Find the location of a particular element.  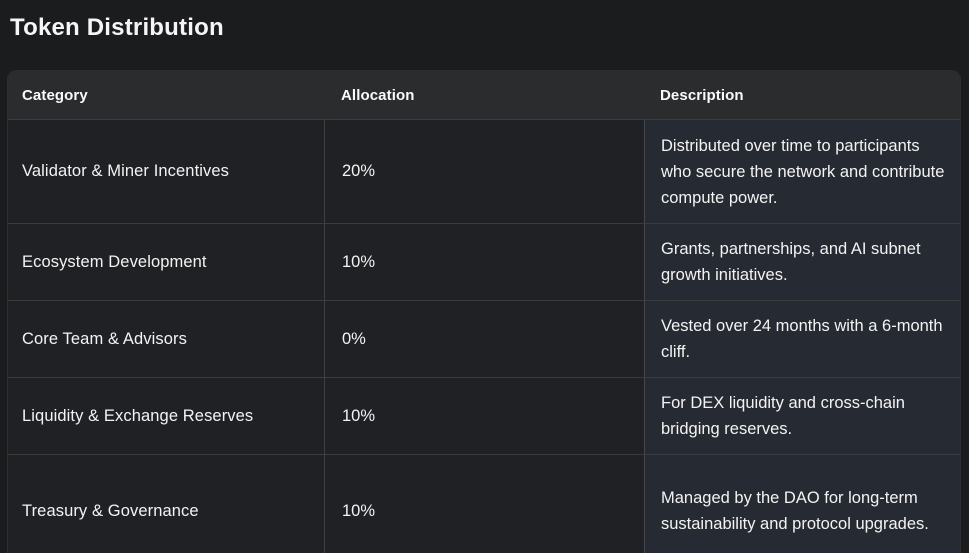

table-header-row: Category Allocation Description is located at coordinates (484, 95).